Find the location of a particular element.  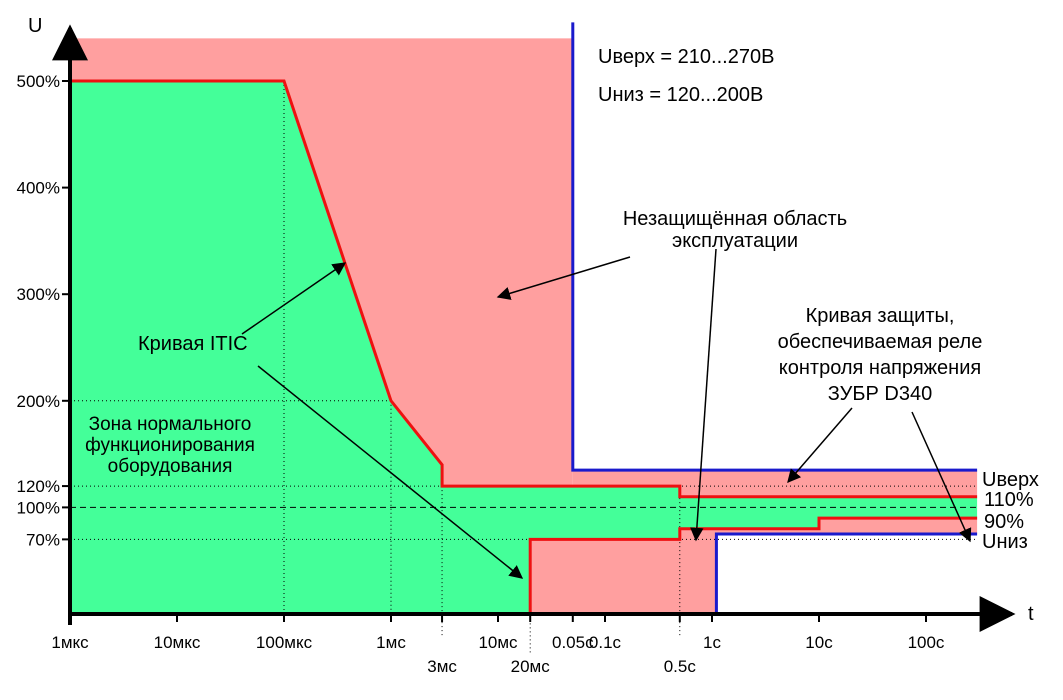

y-tick-2: 300% is located at coordinates (38, 294).